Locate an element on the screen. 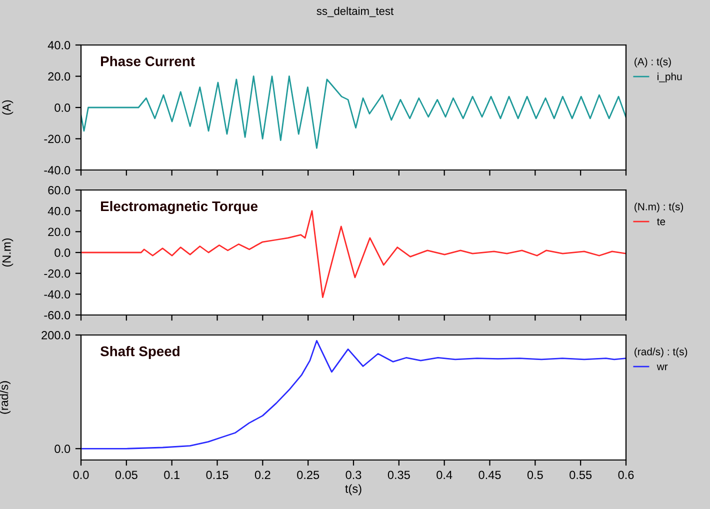 The height and width of the screenshot is (509, 710). legend-title: (A) : t(s) is located at coordinates (652, 63).